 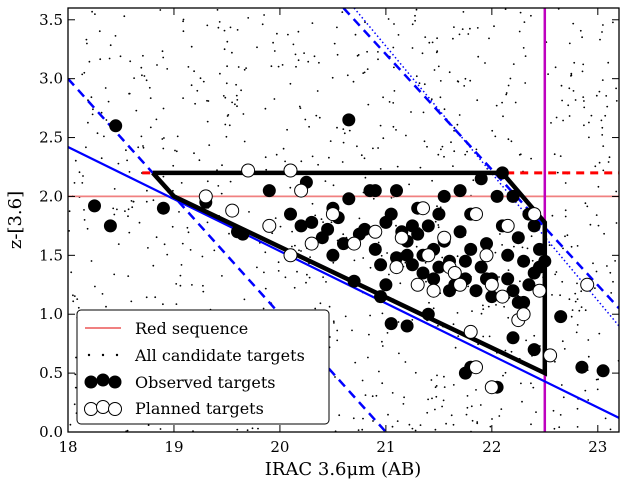 I want to click on y-tick-label: 3.0, so click(x=51, y=79).